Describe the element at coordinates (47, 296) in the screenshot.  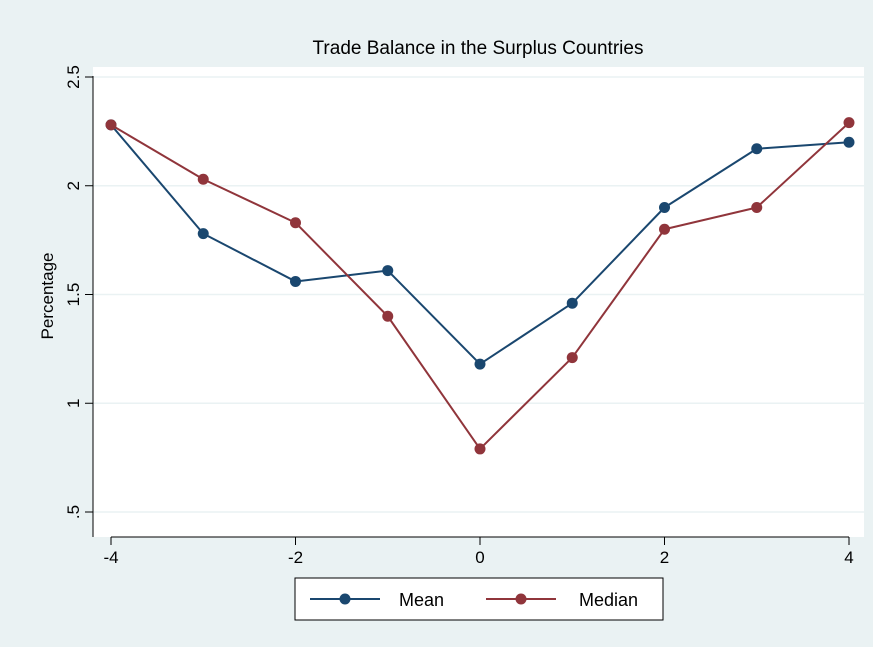
I see `y-axis-label: Percentage` at that location.